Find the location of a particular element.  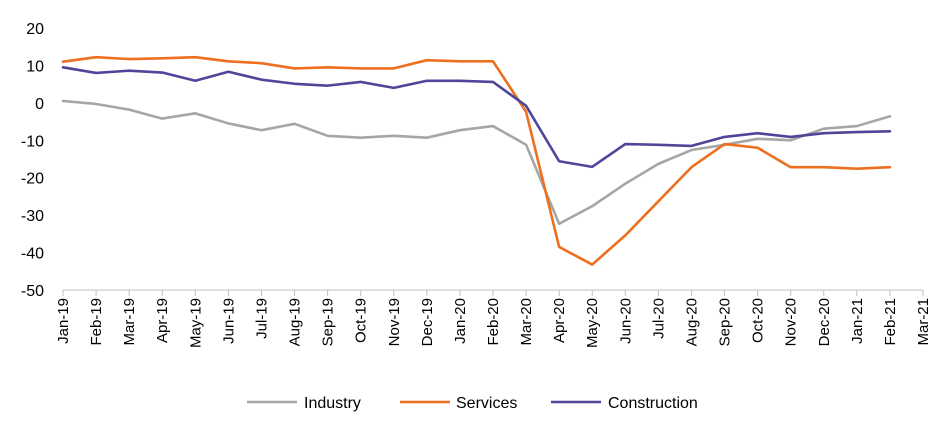

x-tick-label: Nov-19 is located at coordinates (394, 322).